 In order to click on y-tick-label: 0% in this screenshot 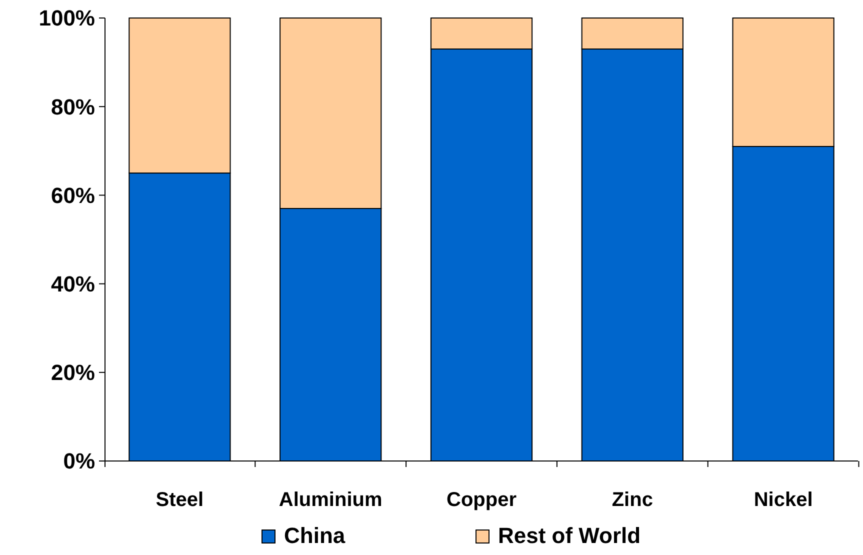, I will do `click(79, 461)`.